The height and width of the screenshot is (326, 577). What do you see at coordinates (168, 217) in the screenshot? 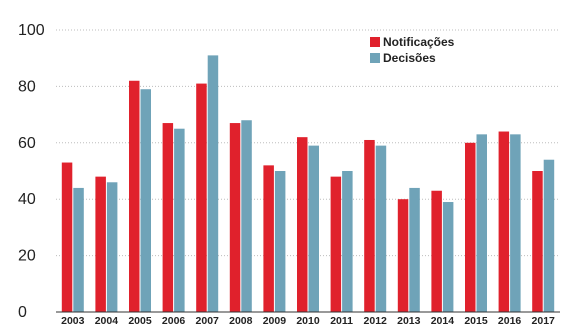
I see `bar-notificacoes-2006` at bounding box center [168, 217].